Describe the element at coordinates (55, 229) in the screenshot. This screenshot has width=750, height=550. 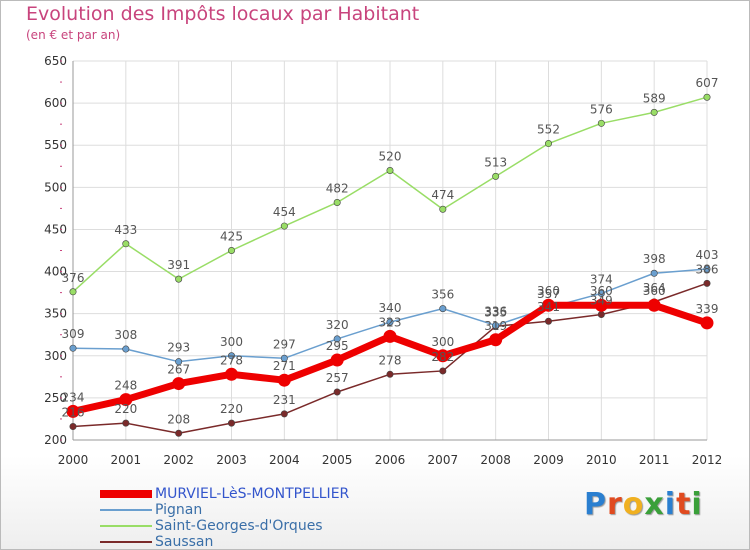
I see `y-tick-label: 450` at that location.